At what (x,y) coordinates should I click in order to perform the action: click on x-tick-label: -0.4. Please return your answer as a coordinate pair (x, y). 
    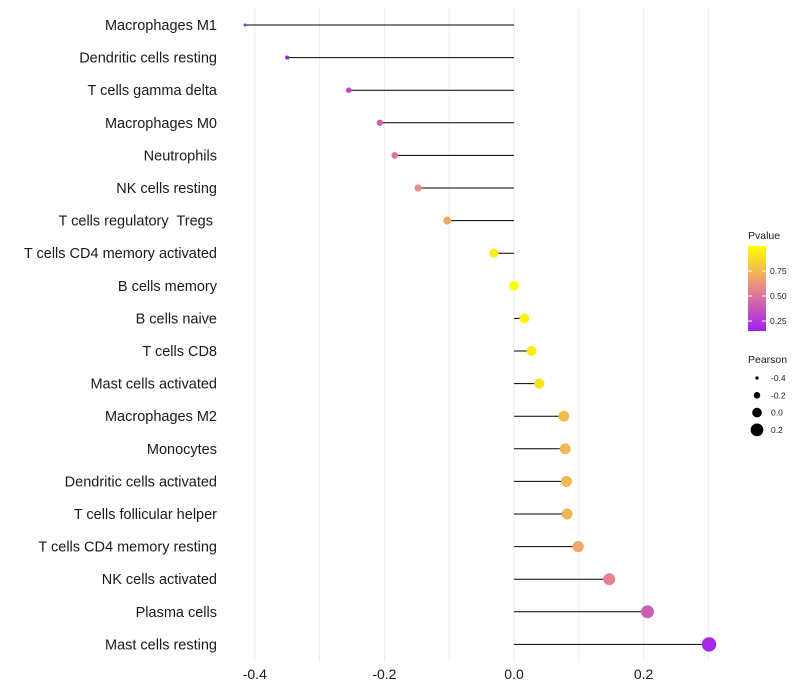
    Looking at the image, I should click on (255, 674).